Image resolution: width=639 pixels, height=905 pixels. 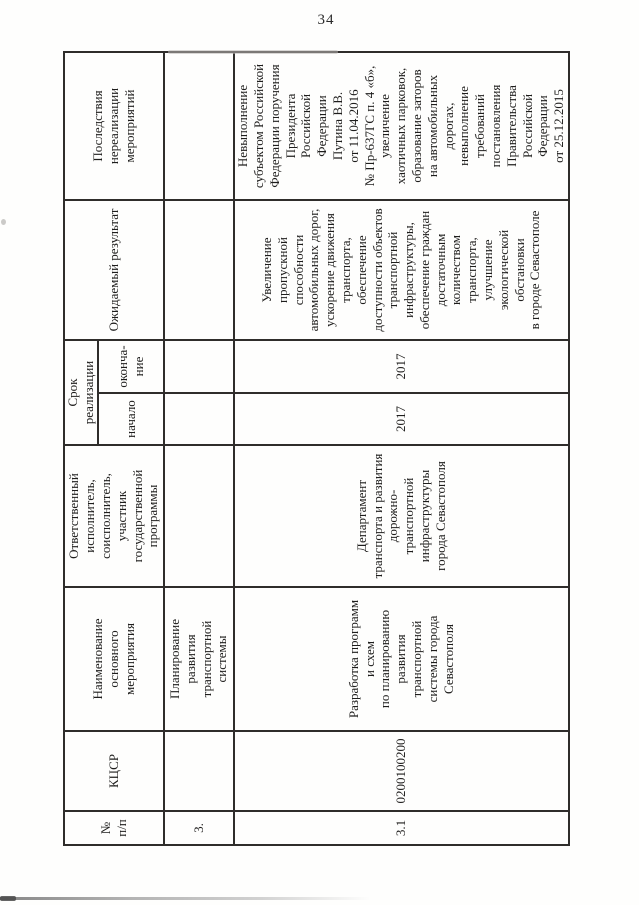 I want to click on header-period-end: оконча- ние, so click(x=130, y=366).